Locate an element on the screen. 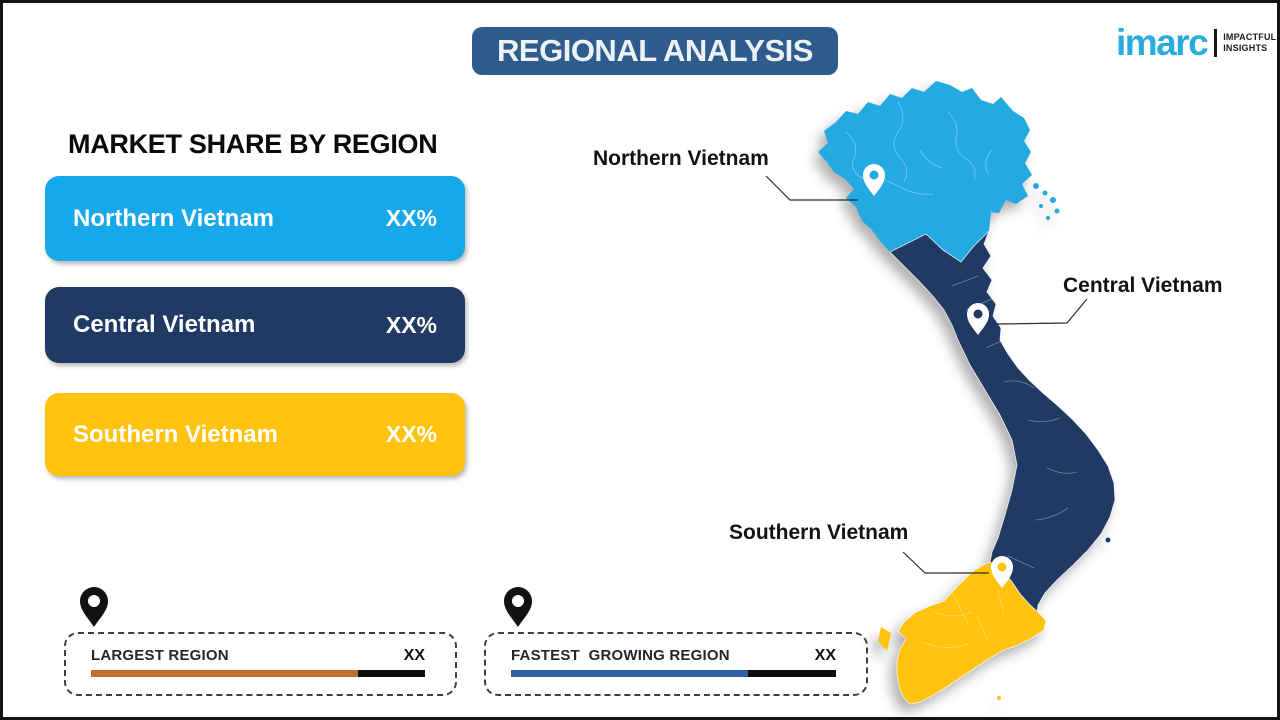  fastest-growing-region-progress-track is located at coordinates (673, 673).